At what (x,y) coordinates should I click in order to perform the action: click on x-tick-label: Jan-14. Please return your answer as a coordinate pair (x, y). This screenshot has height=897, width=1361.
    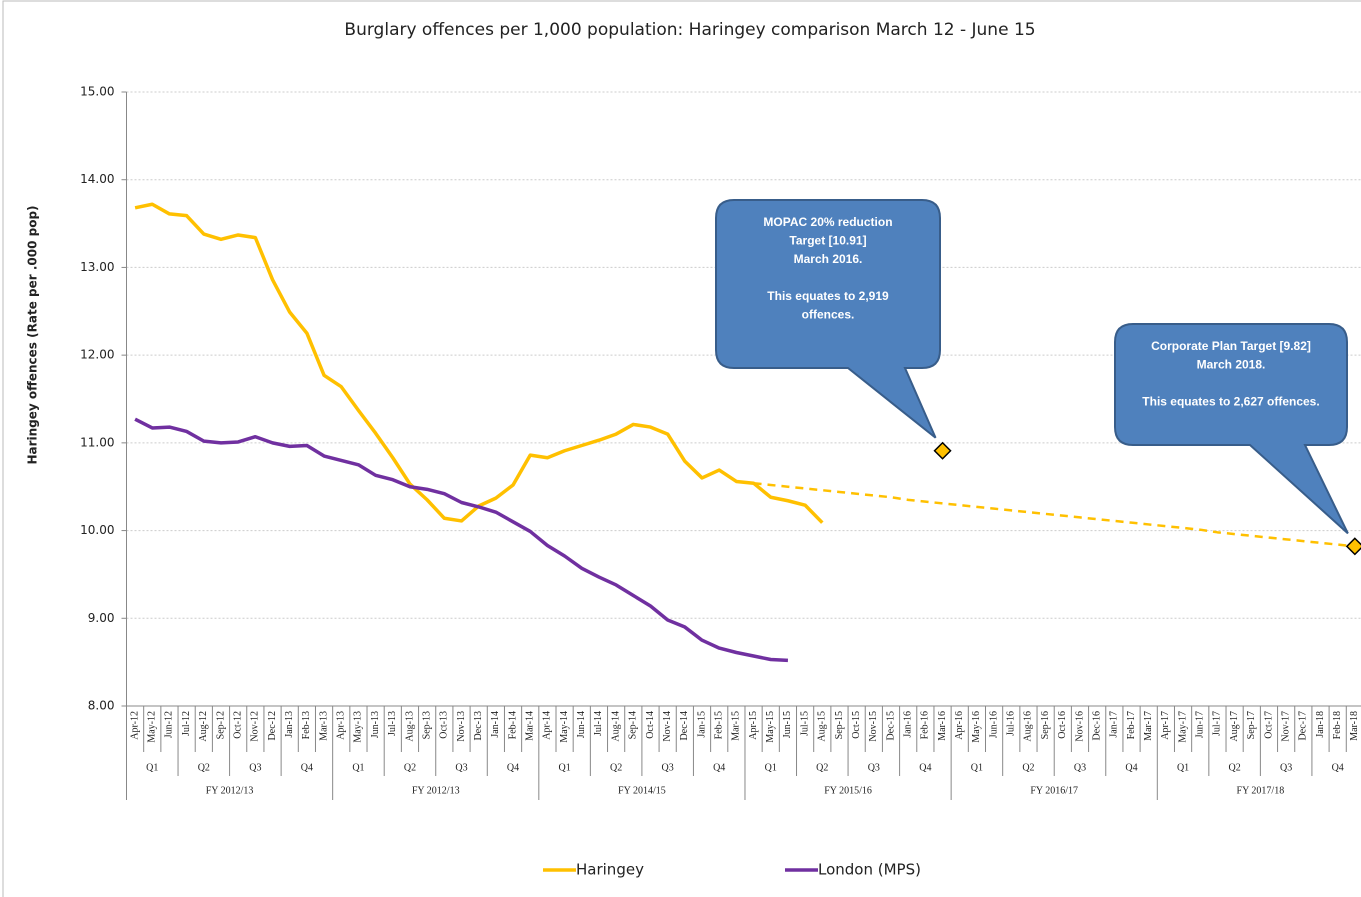
    Looking at the image, I should click on (495, 724).